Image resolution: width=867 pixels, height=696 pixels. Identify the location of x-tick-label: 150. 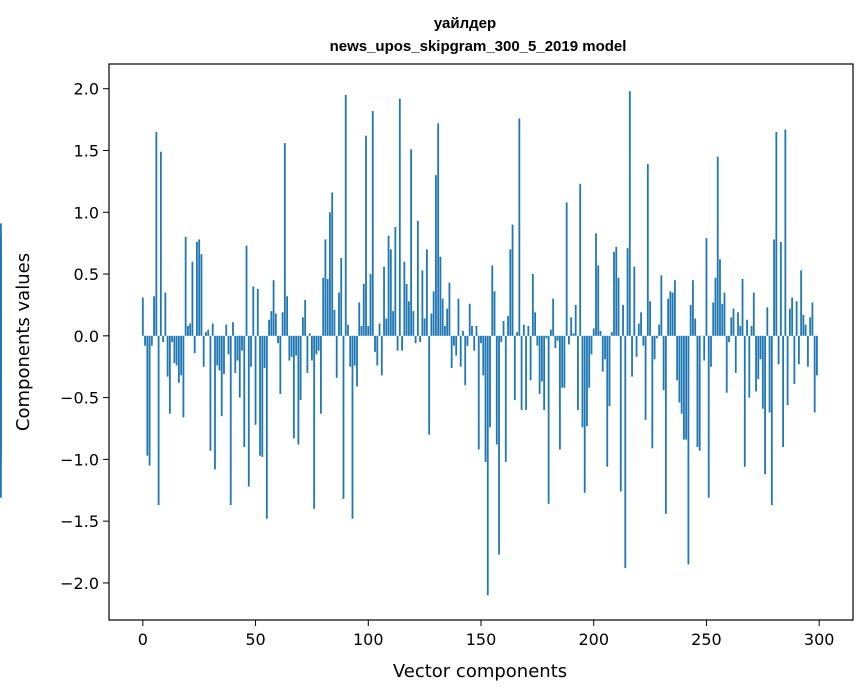
(481, 639).